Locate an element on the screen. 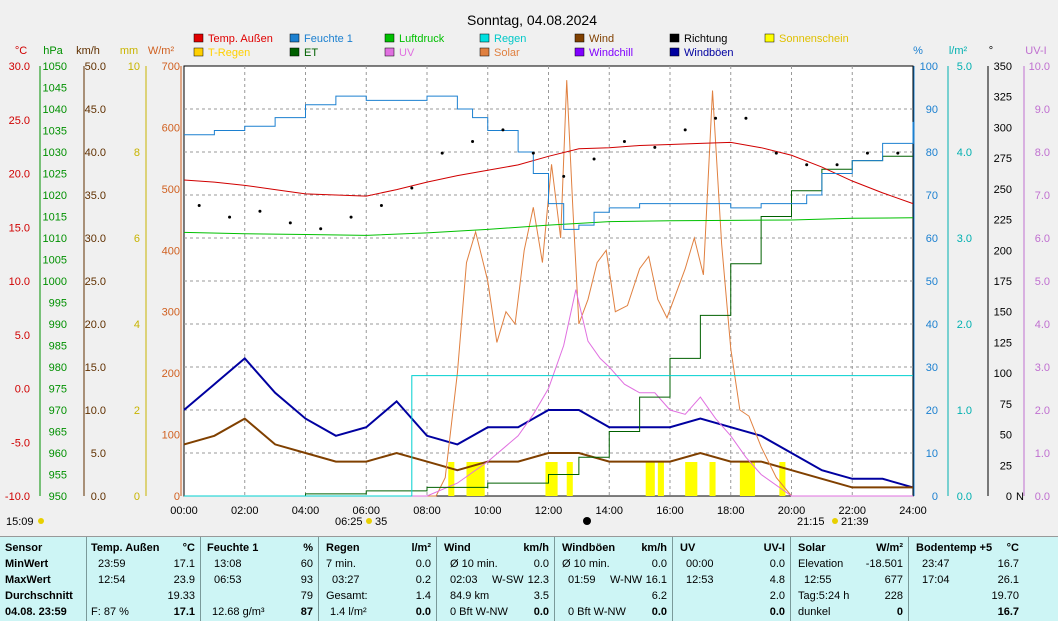 The image size is (1058, 621). gusts-max-value: 16.1 is located at coordinates (656, 580).